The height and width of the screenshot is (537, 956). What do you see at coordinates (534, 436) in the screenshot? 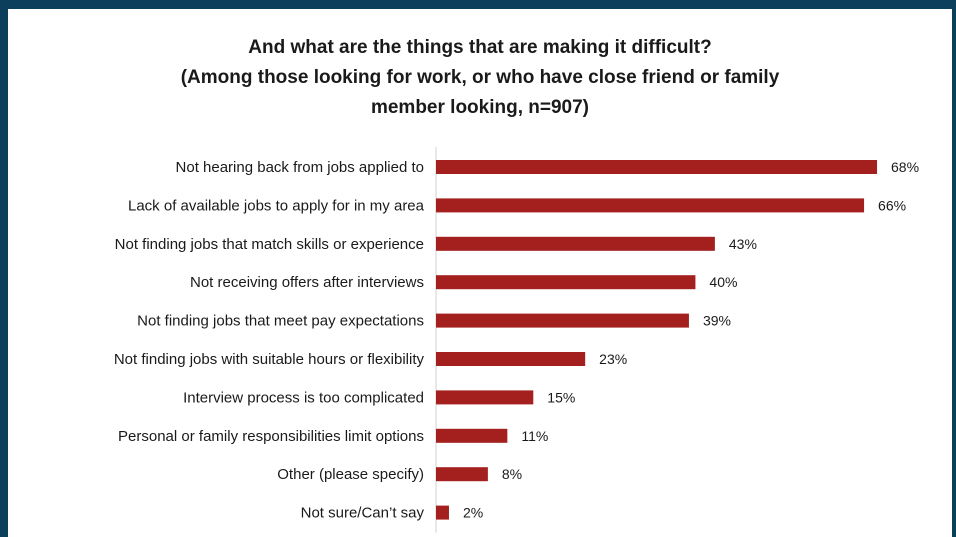
I see `data-label: 11%` at bounding box center [534, 436].